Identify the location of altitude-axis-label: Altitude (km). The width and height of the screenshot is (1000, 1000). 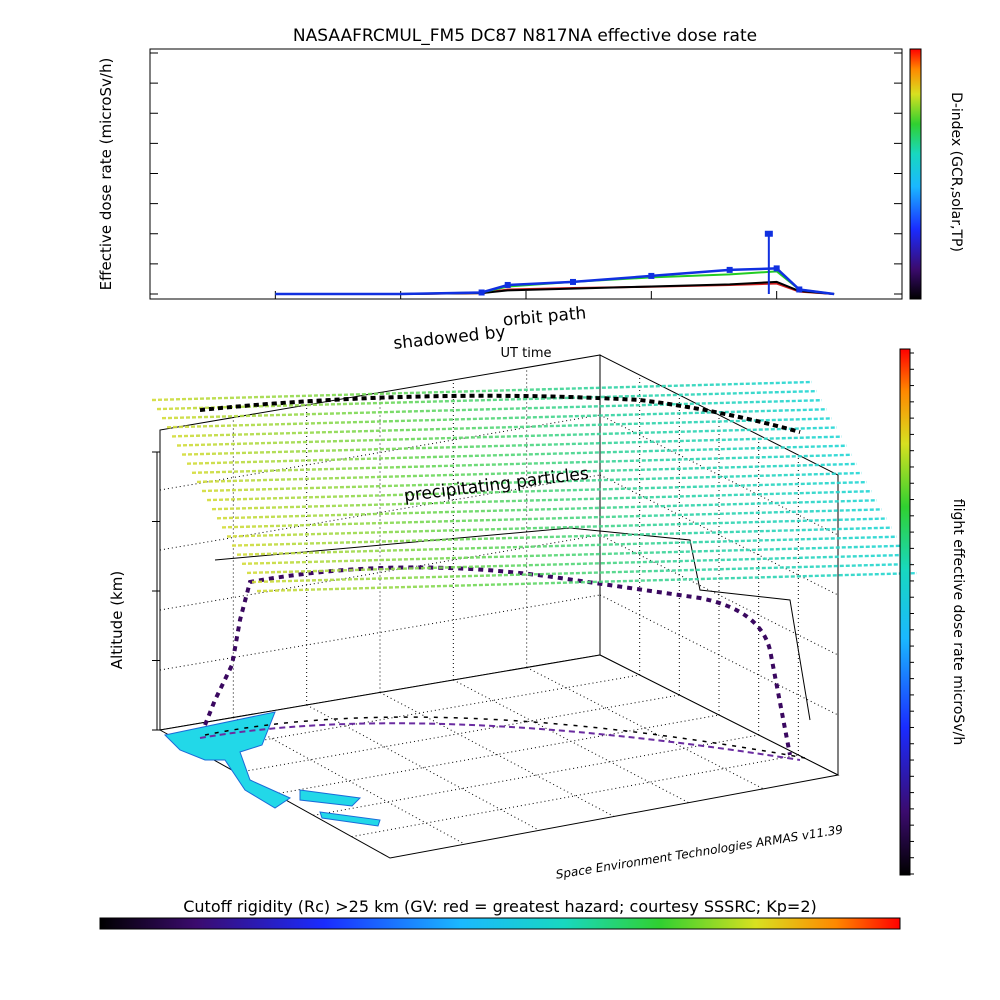
(117, 620).